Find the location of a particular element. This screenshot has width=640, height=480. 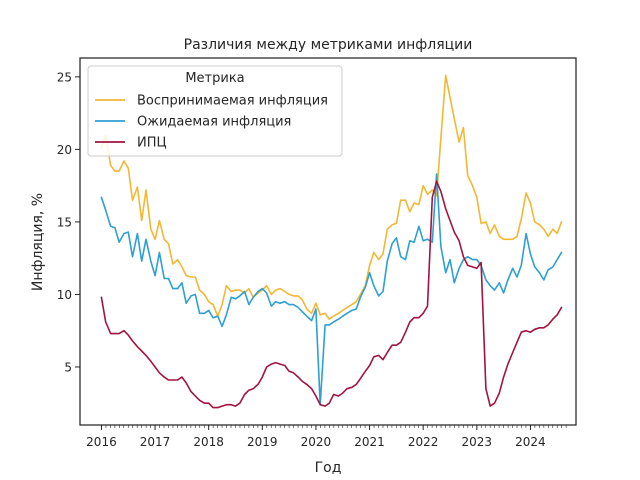

x-tick-label: 2017 is located at coordinates (155, 442).